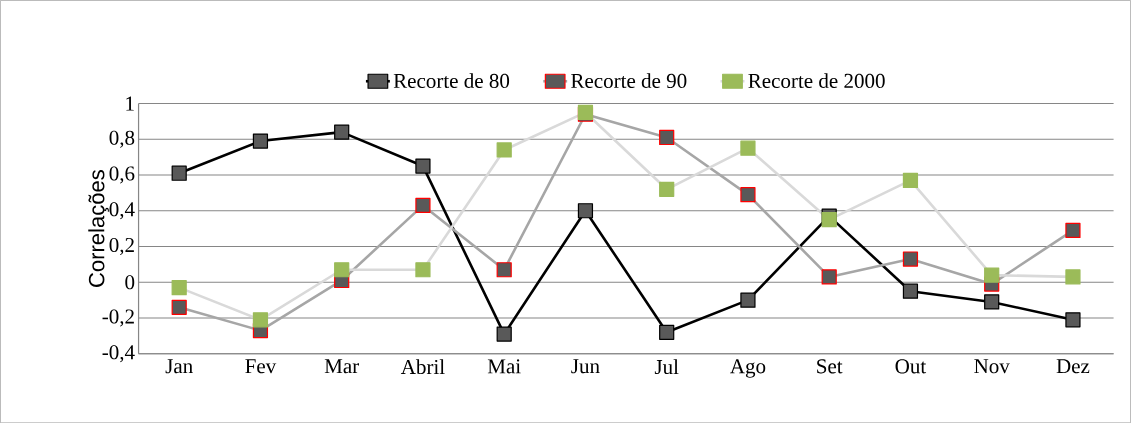 Image resolution: width=1131 pixels, height=423 pixels. I want to click on x-tick-label: Set, so click(830, 366).